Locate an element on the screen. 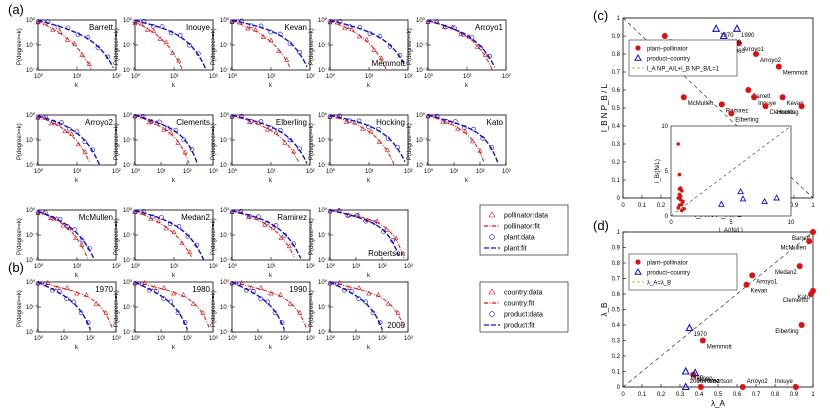  x-tick-label: 0.6 is located at coordinates (737, 395).